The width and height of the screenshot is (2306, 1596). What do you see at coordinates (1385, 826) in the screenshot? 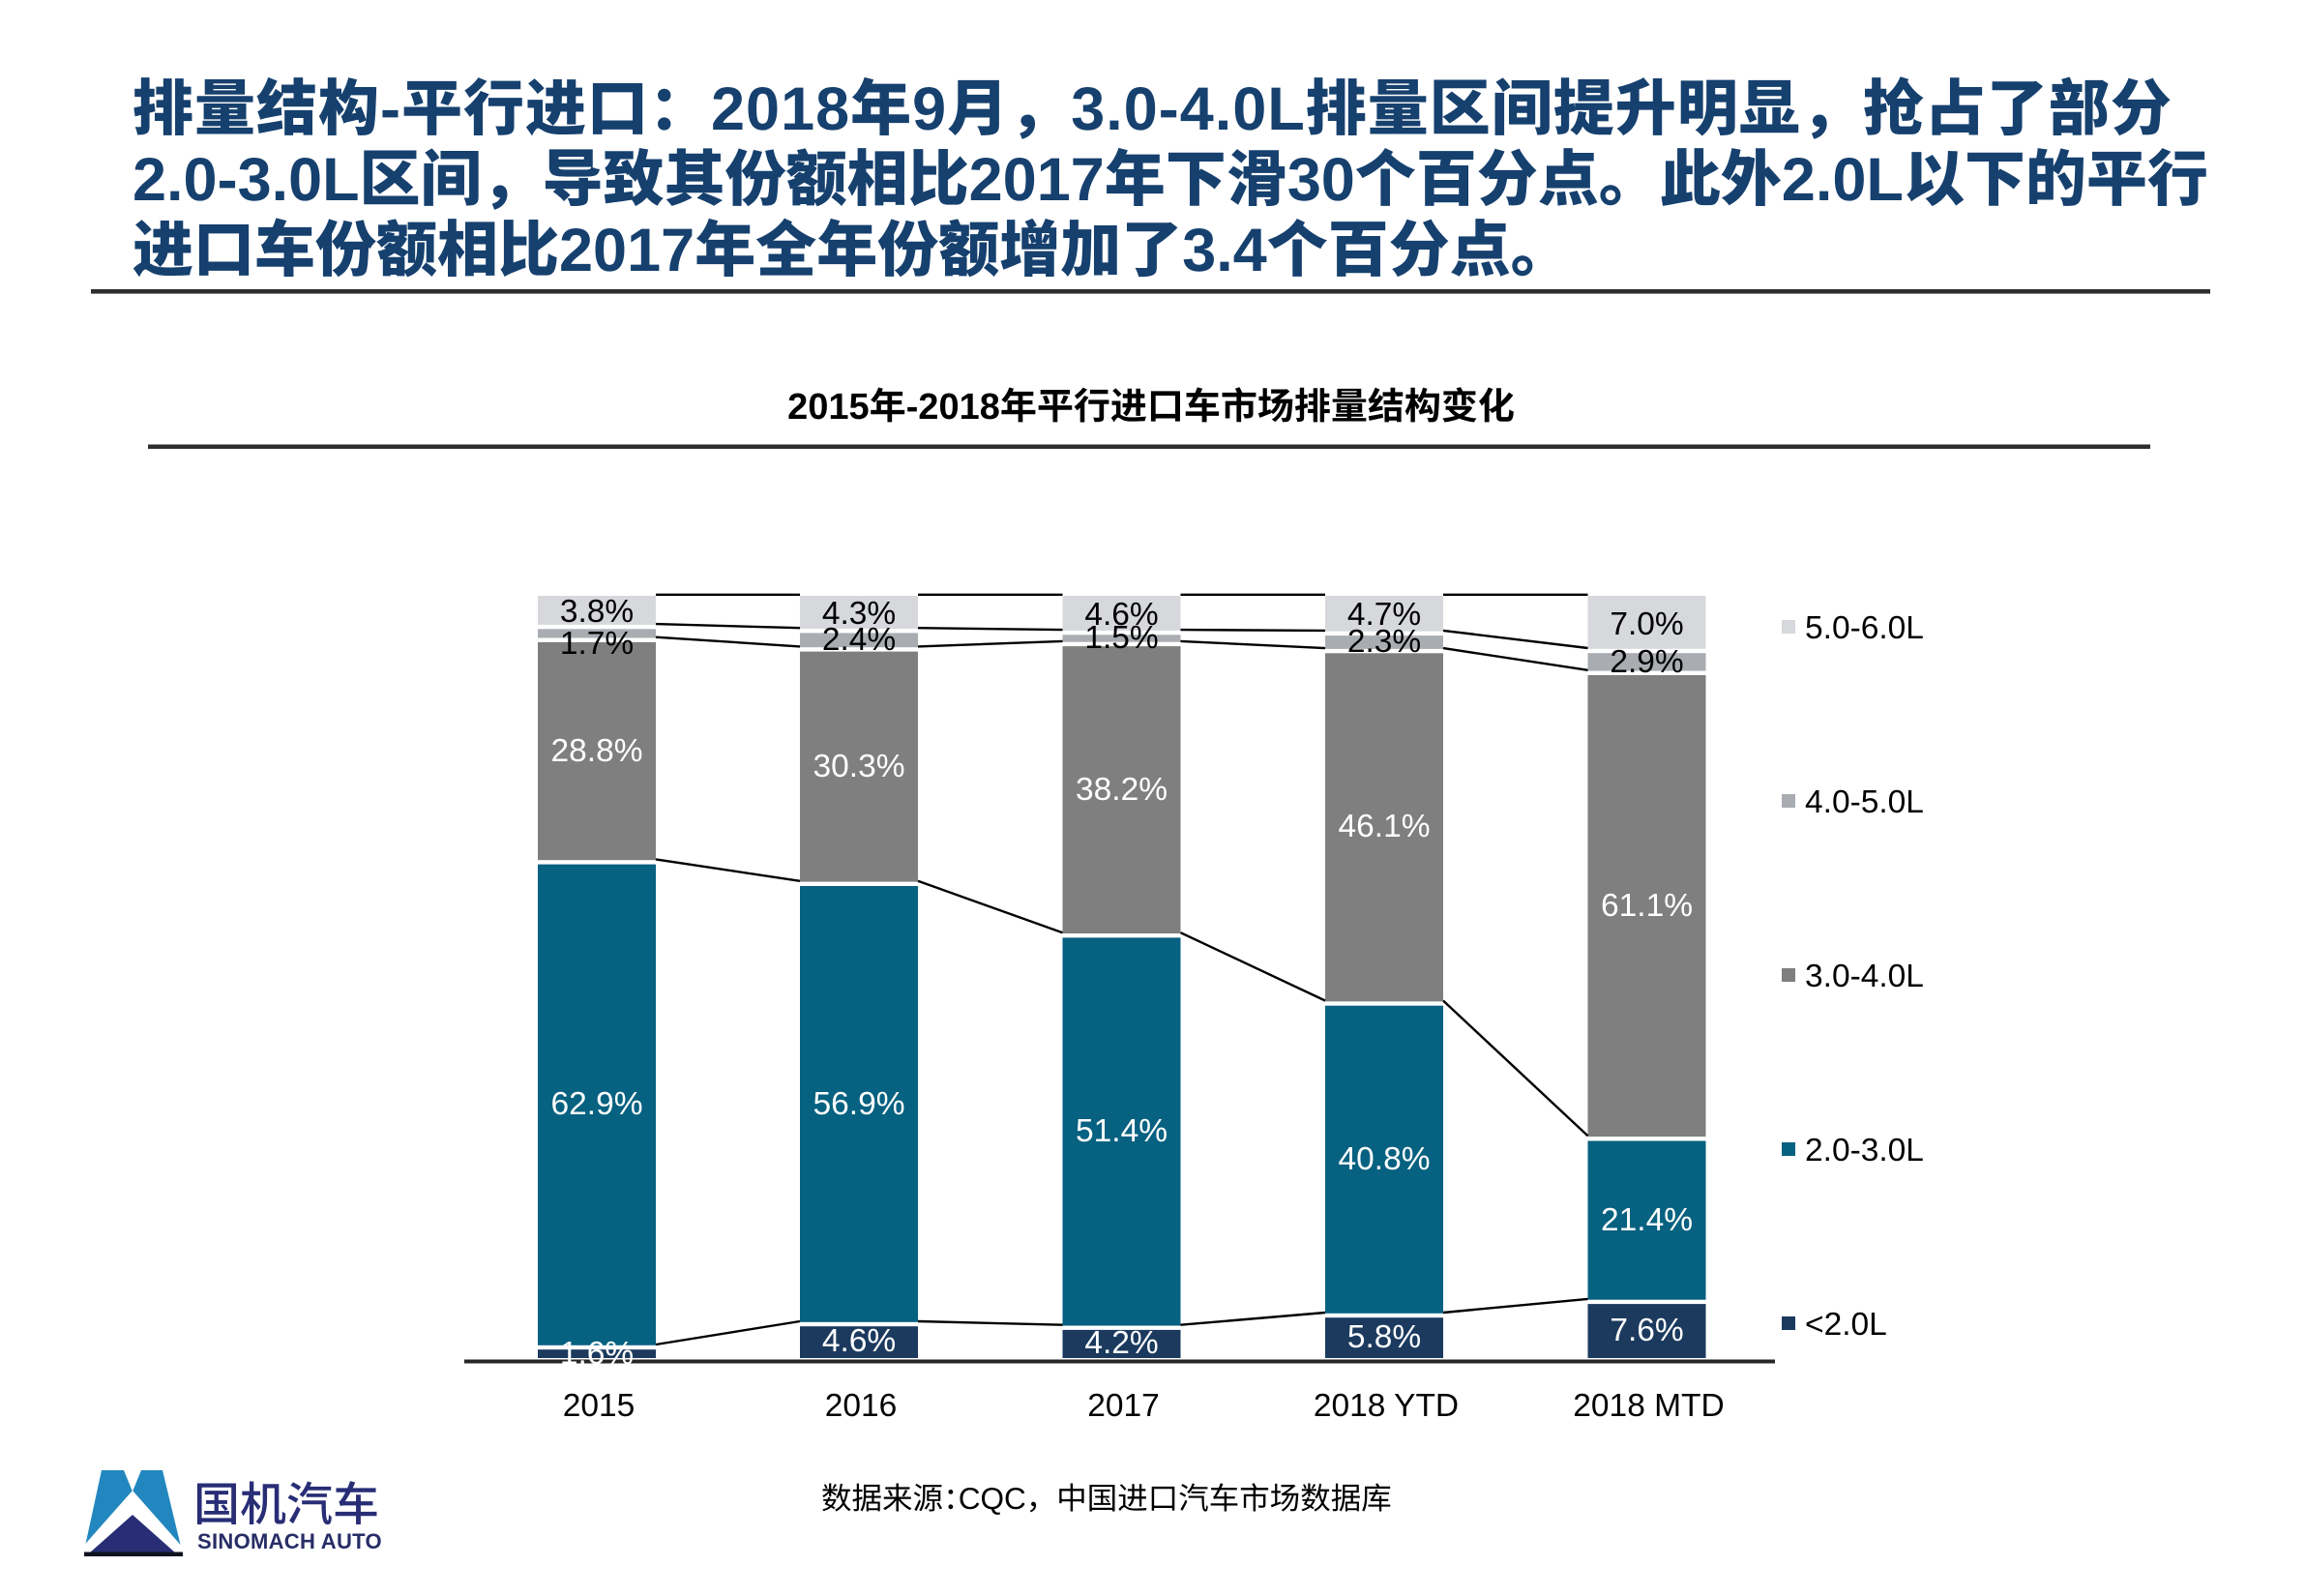
I see `svg-text: 46.1%` at bounding box center [1385, 826].